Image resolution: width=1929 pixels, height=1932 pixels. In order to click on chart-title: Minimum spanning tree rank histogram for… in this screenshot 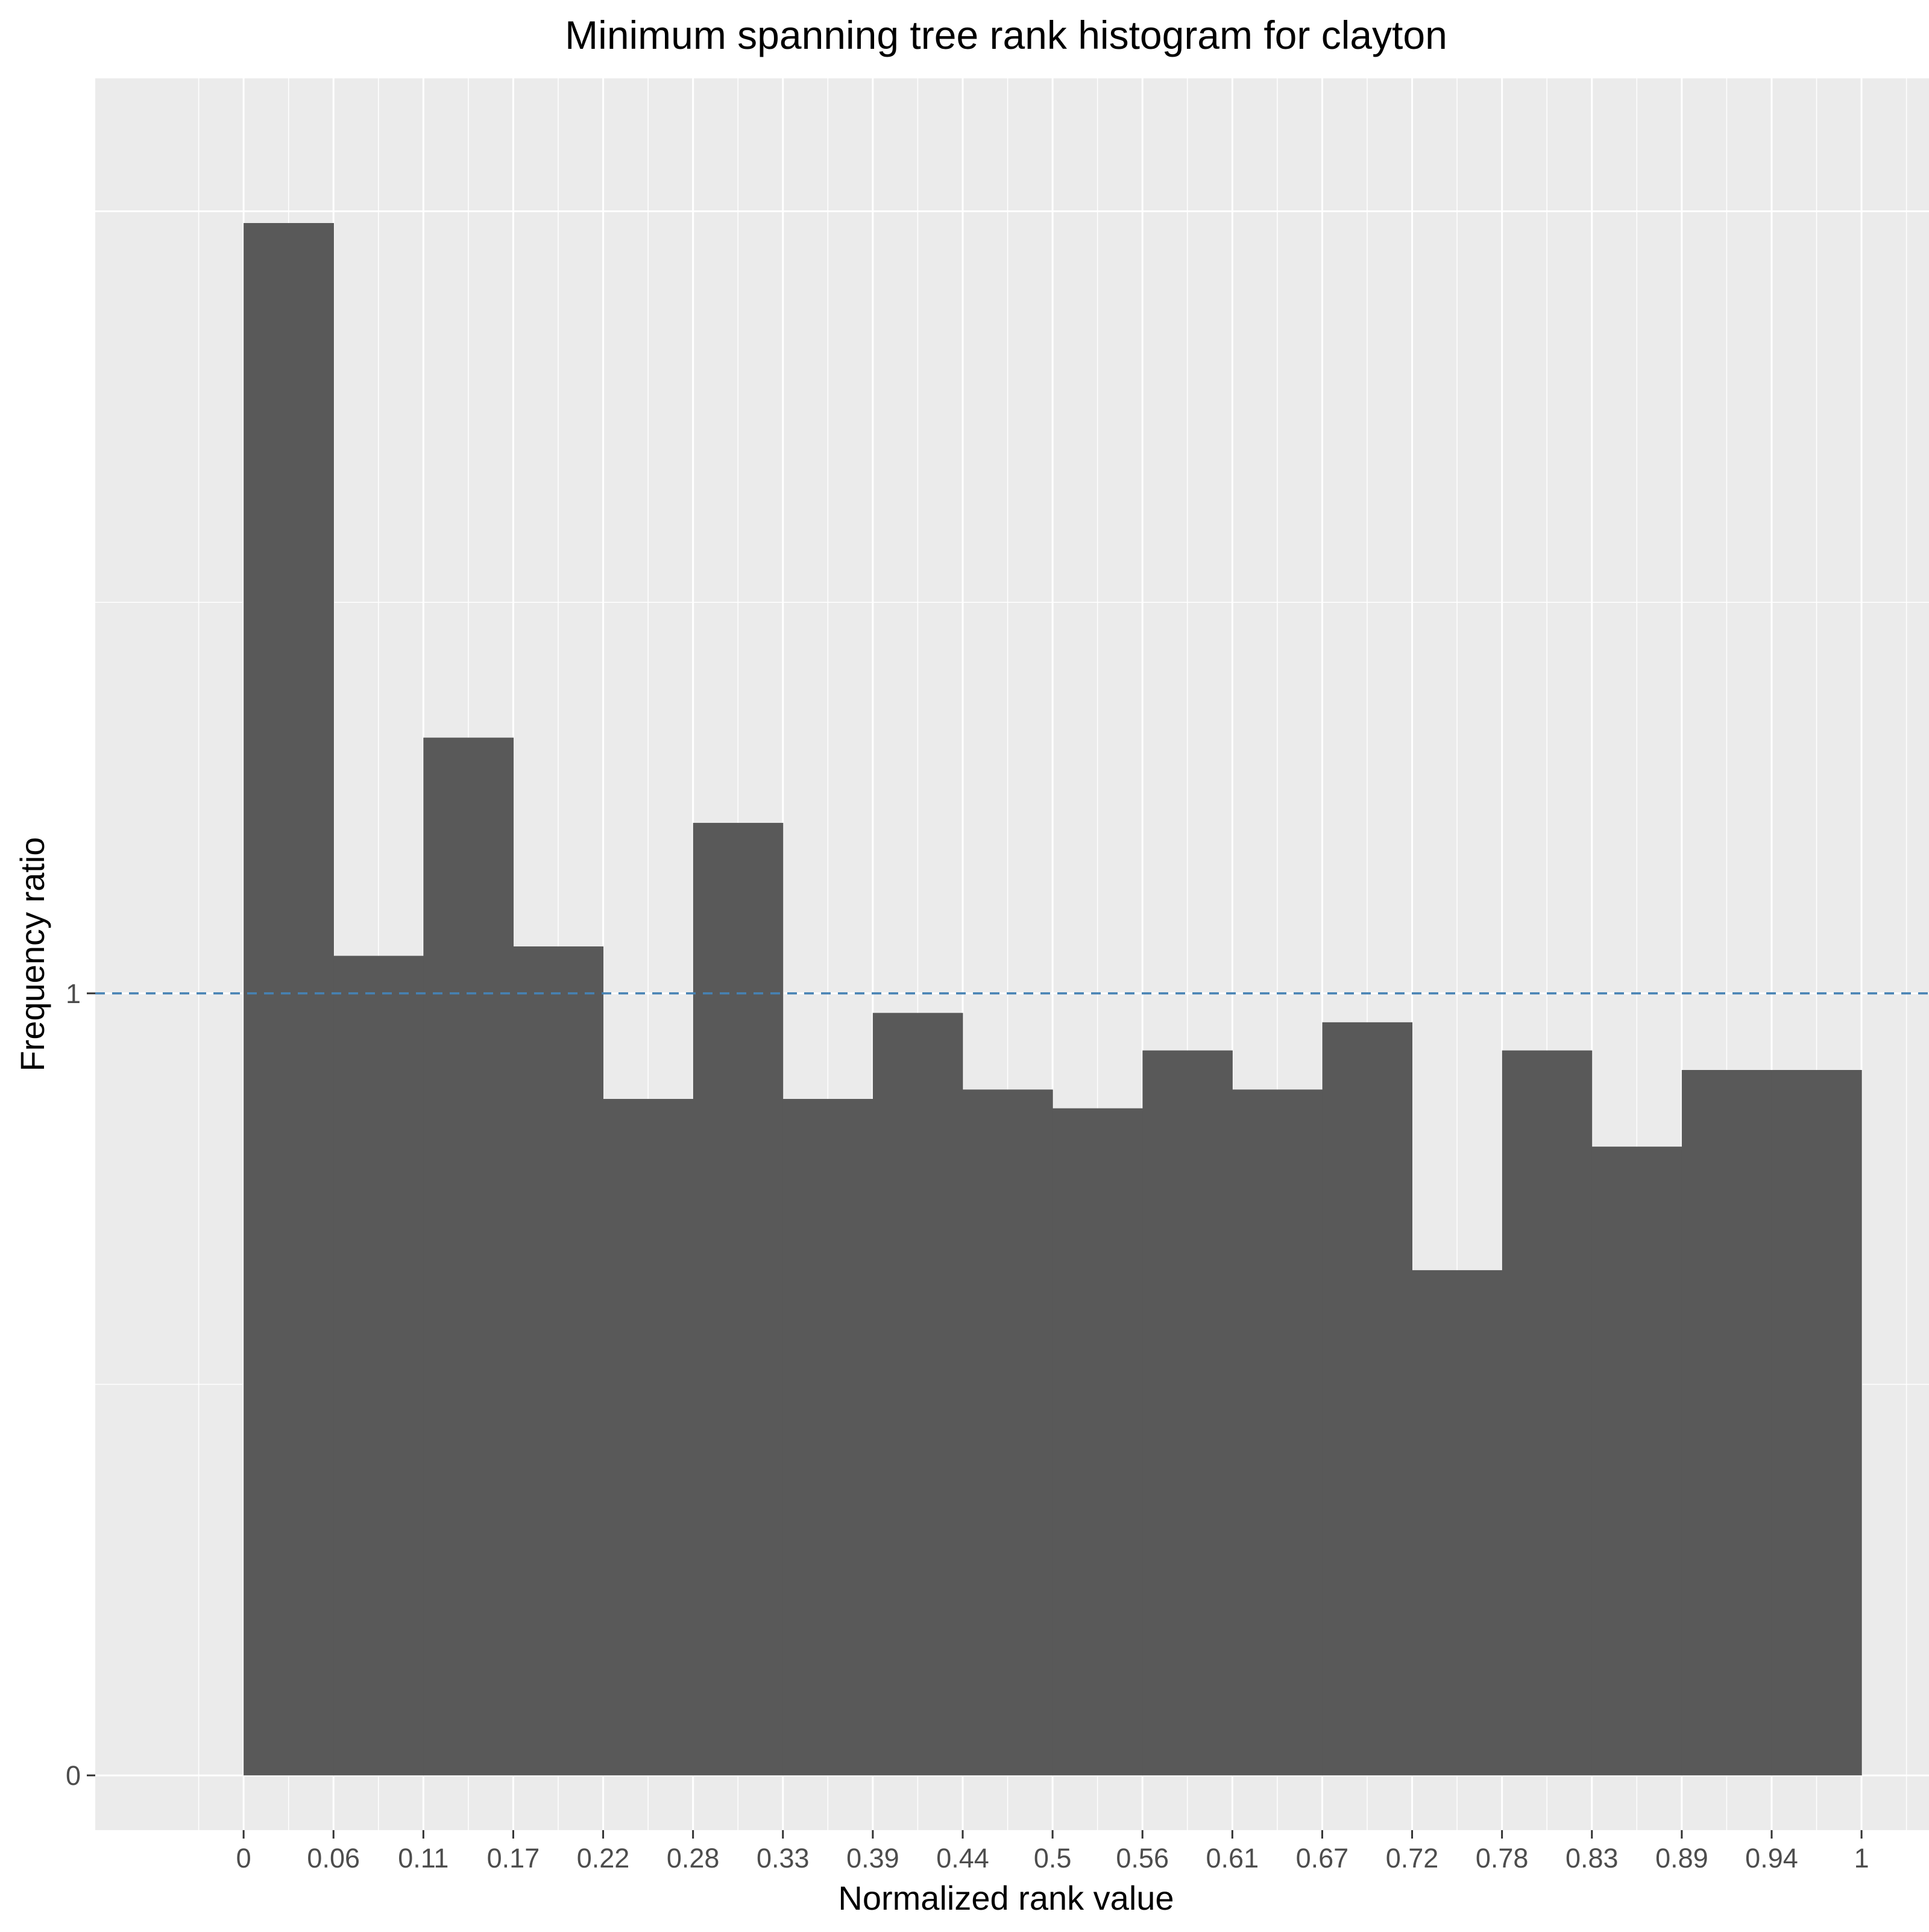, I will do `click(1006, 35)`.